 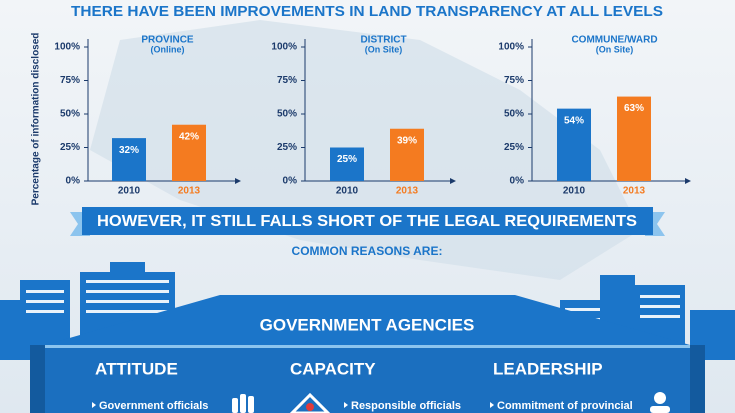 What do you see at coordinates (129, 150) in the screenshot?
I see `value-label: 32%` at bounding box center [129, 150].